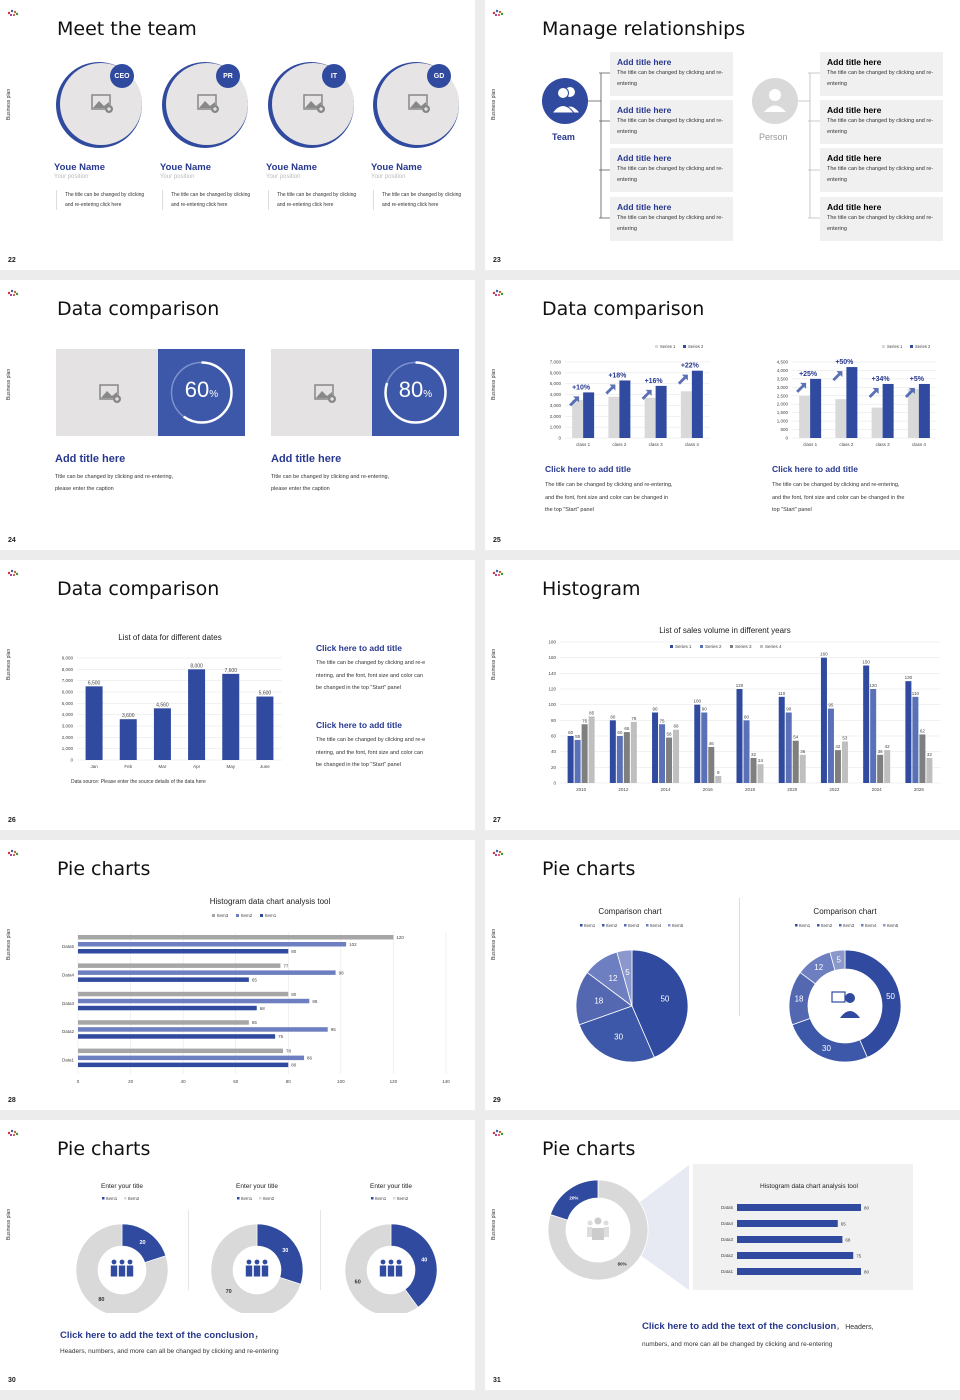 The height and width of the screenshot is (1400, 960). What do you see at coordinates (197, 389) in the screenshot?
I see `progress-value: 60` at bounding box center [197, 389].